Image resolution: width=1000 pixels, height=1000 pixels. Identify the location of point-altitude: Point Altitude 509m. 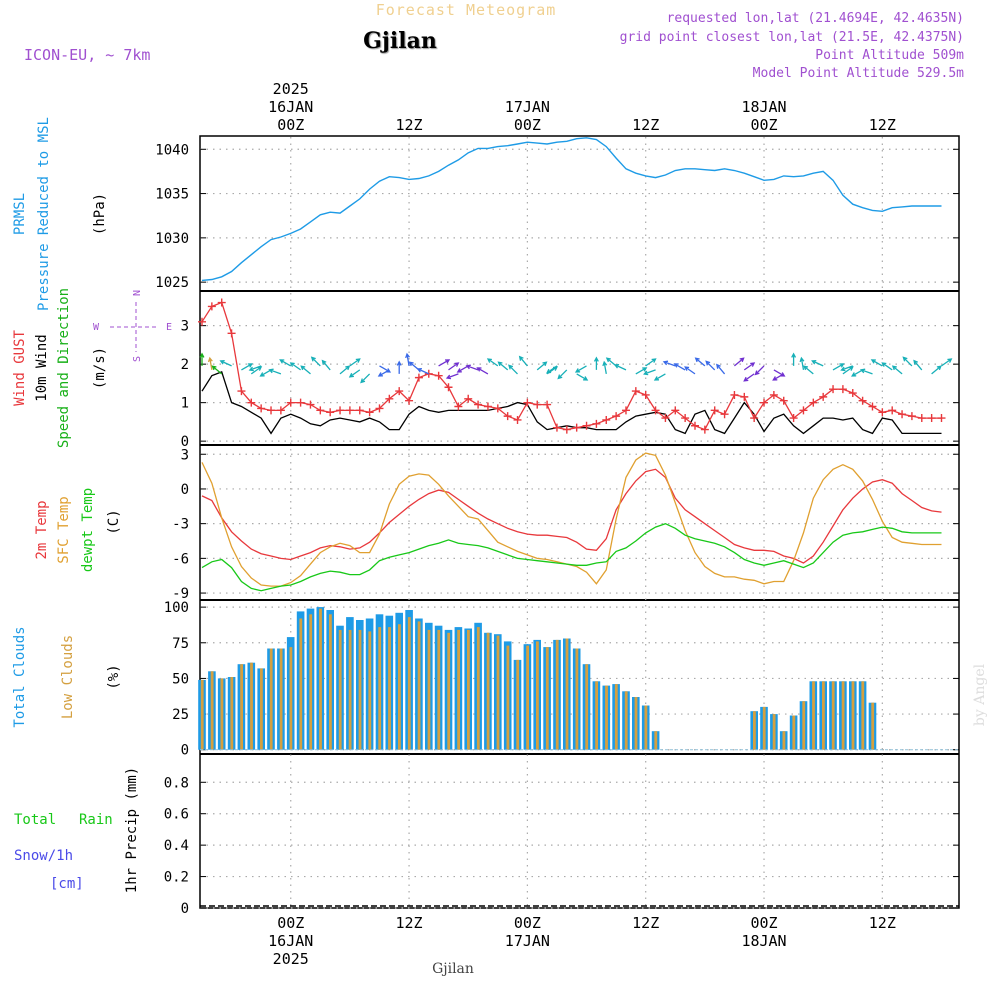
(889, 55).